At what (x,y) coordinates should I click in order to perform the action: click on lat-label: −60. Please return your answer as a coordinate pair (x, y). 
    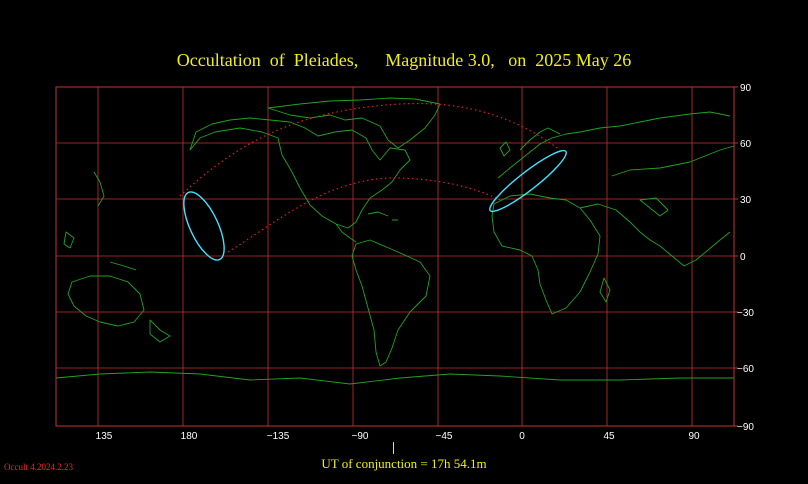
    Looking at the image, I should click on (745, 369).